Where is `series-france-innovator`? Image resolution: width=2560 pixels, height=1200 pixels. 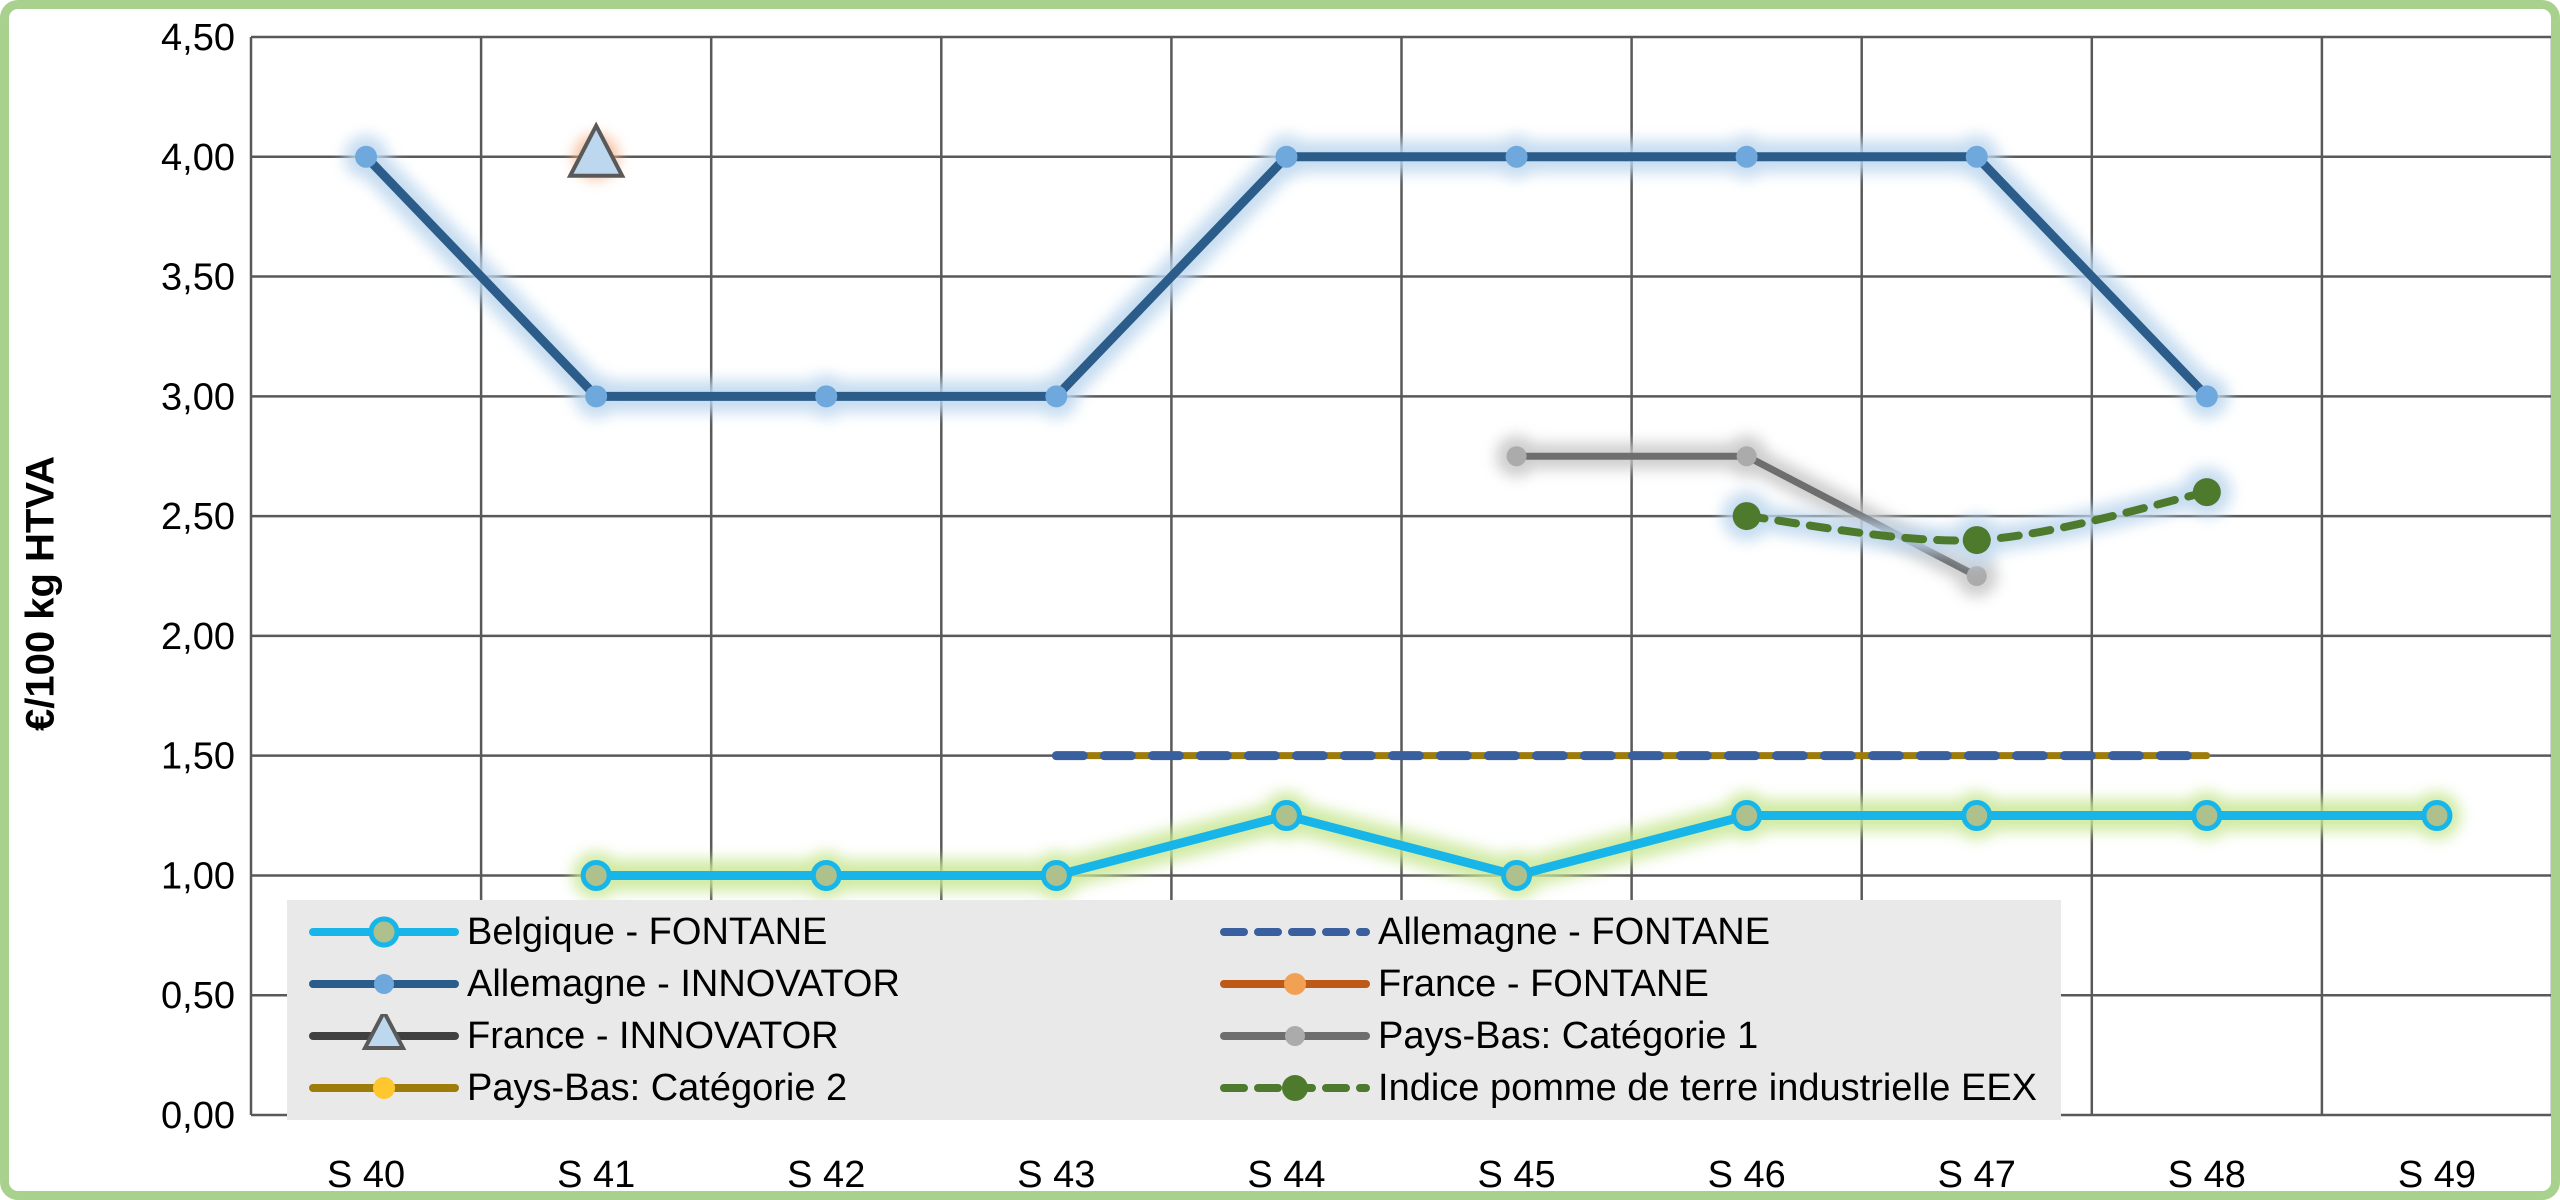 series-france-innovator is located at coordinates (596, 149).